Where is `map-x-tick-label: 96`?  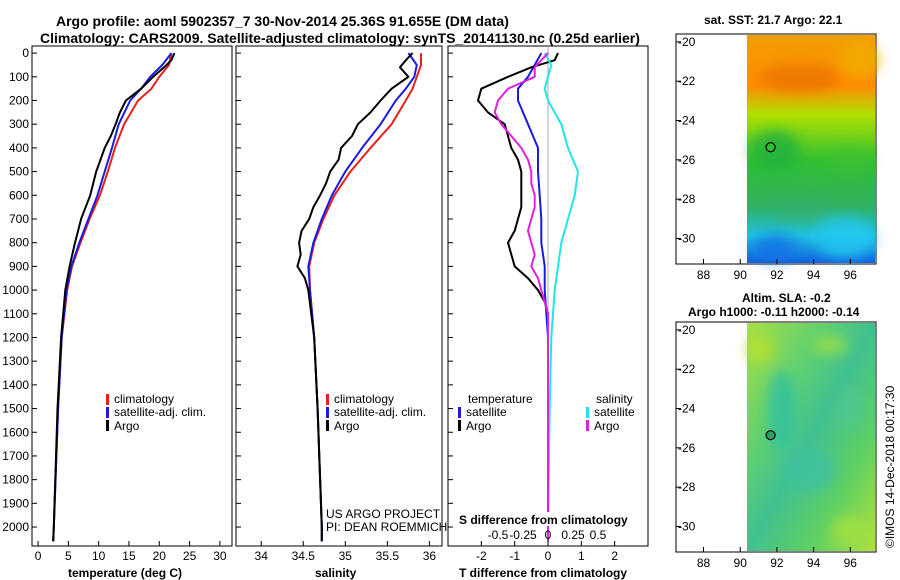
map-x-tick-label: 96 is located at coordinates (851, 275).